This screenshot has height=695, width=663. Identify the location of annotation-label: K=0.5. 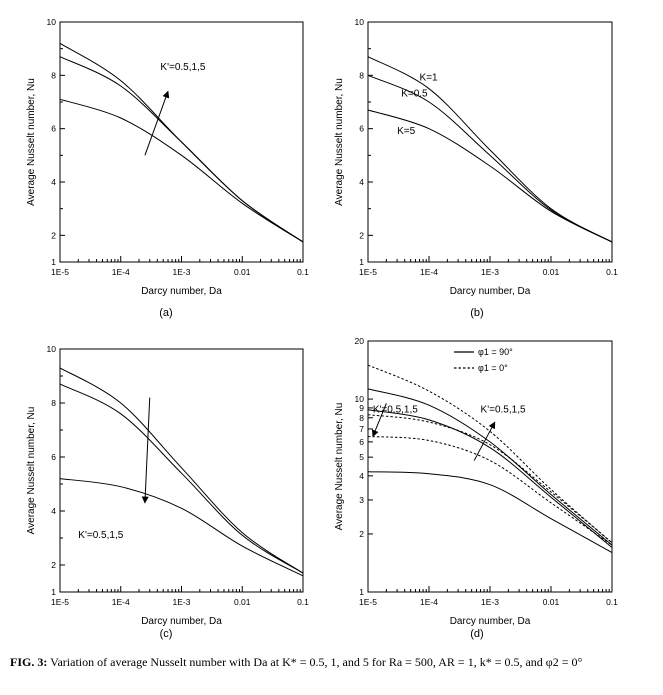
(414, 94).